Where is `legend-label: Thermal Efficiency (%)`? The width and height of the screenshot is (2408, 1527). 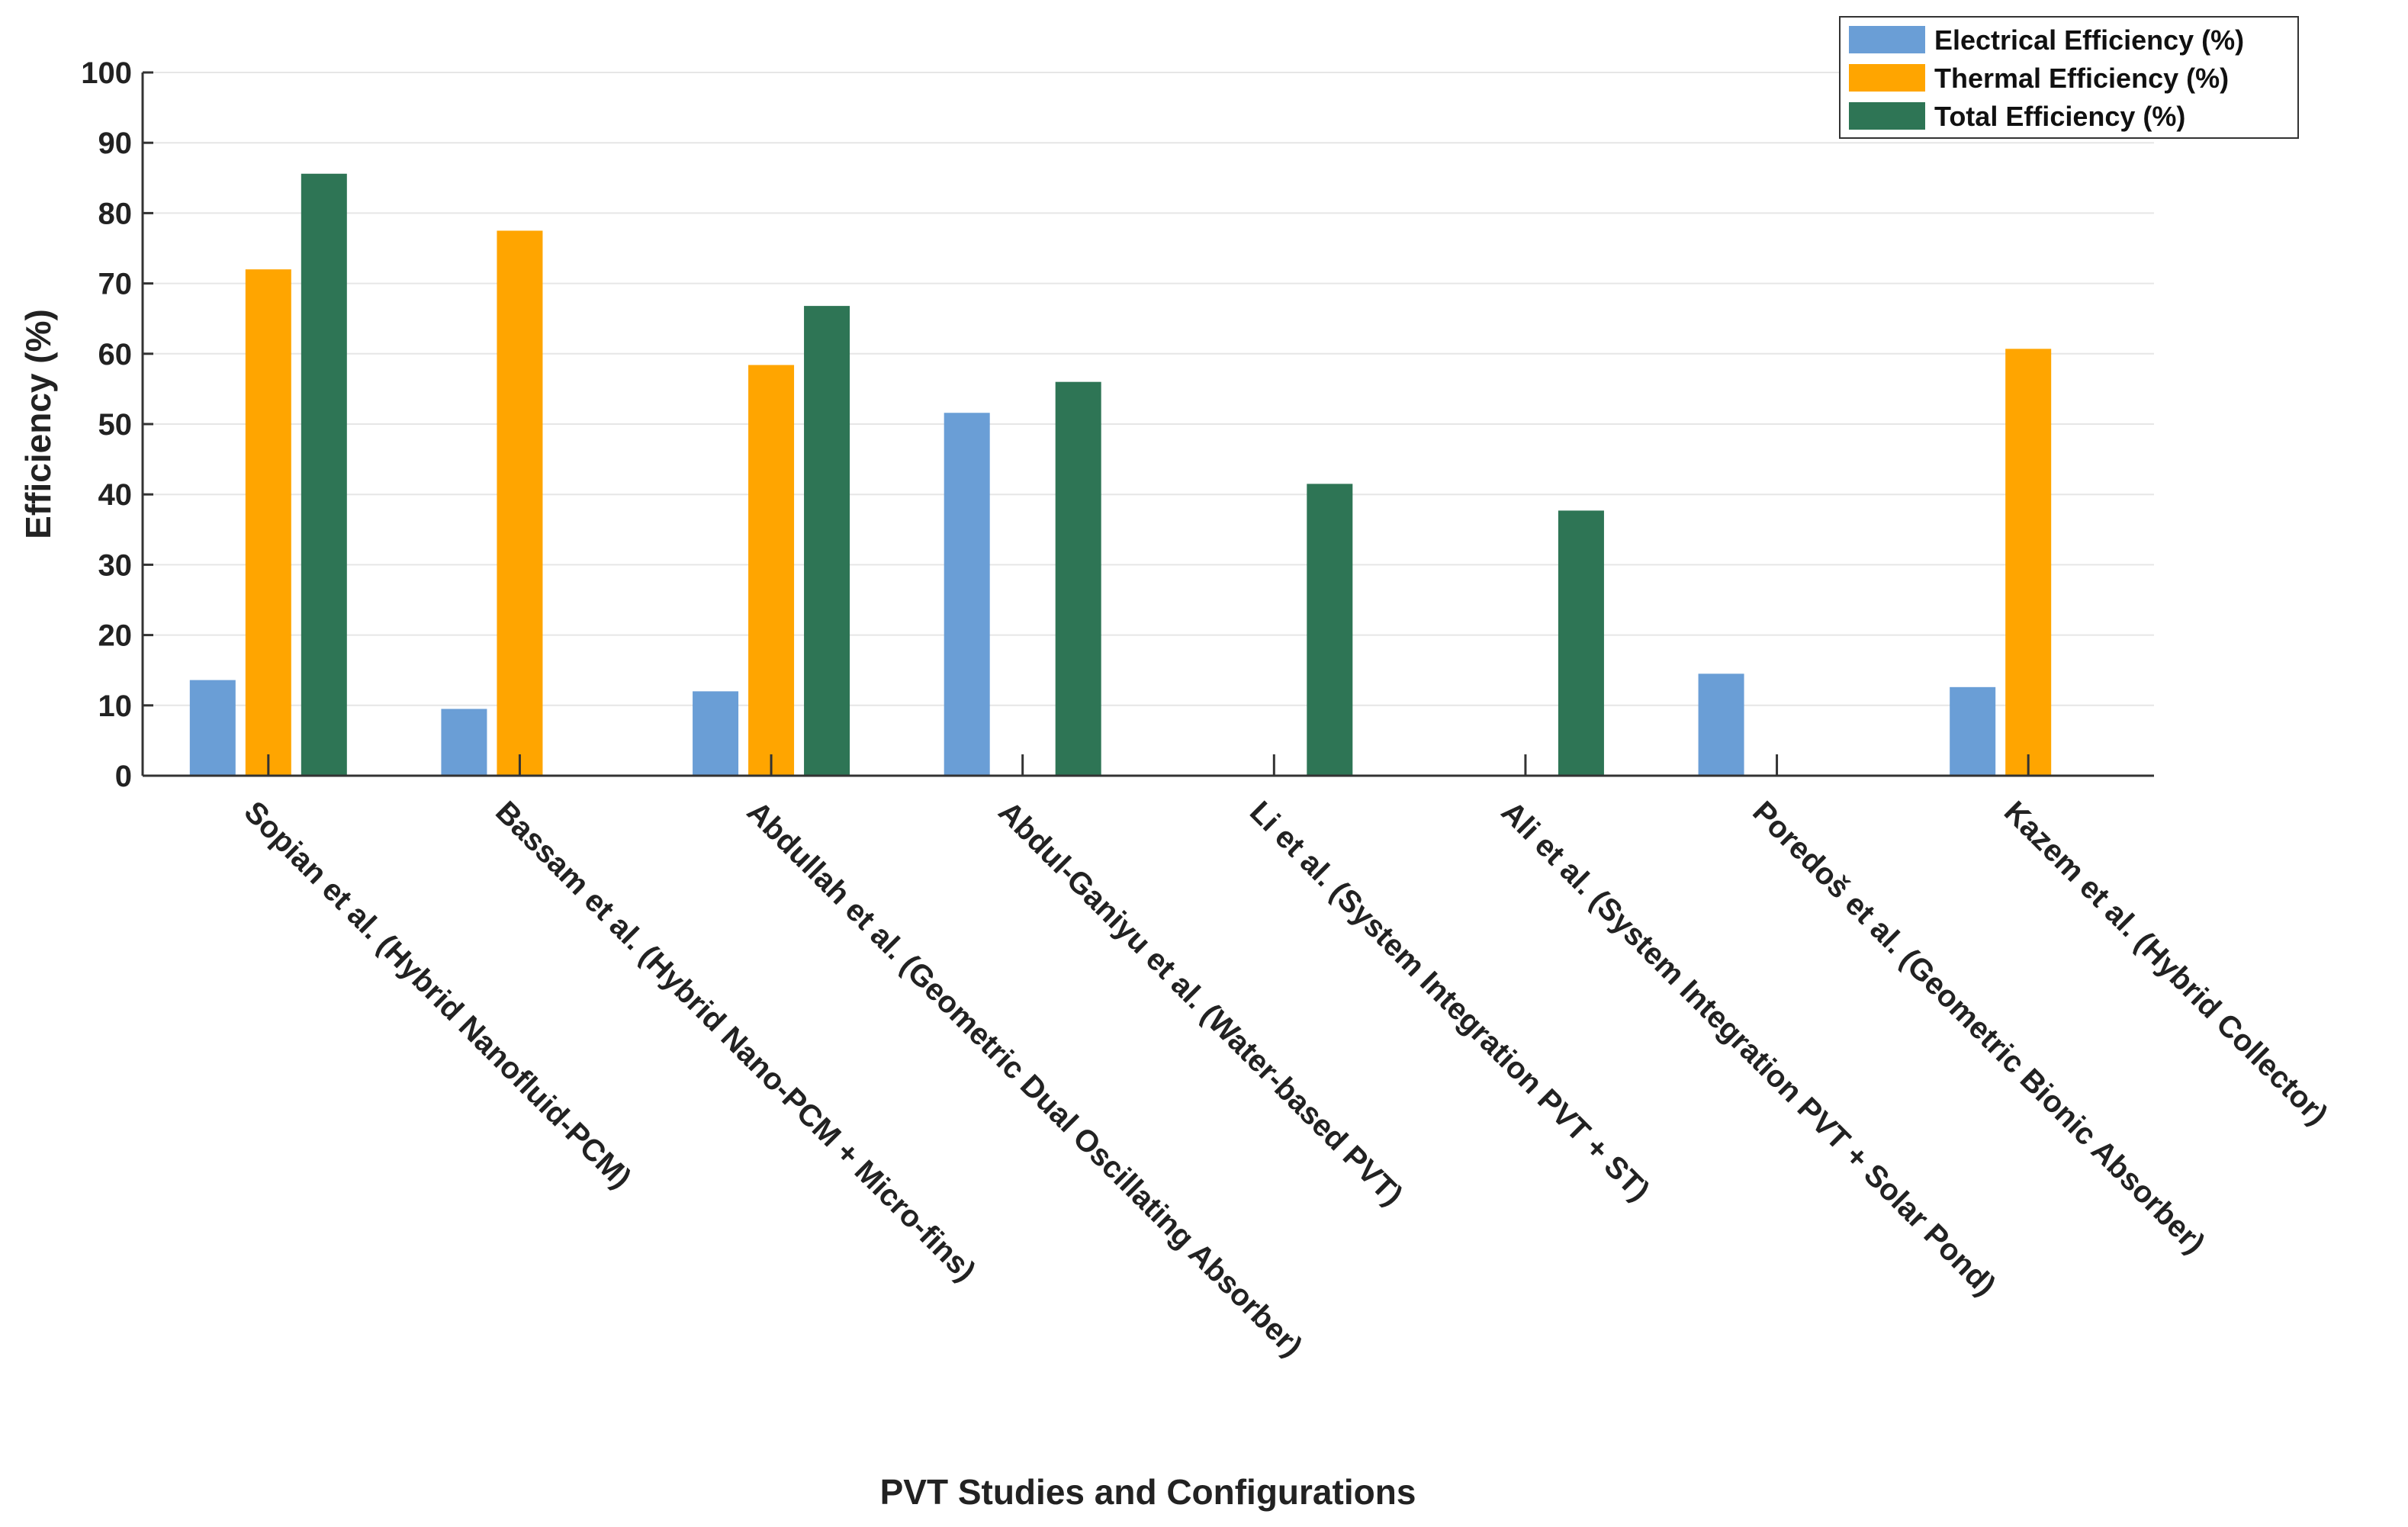
legend-label: Thermal Efficiency (%) is located at coordinates (2081, 78).